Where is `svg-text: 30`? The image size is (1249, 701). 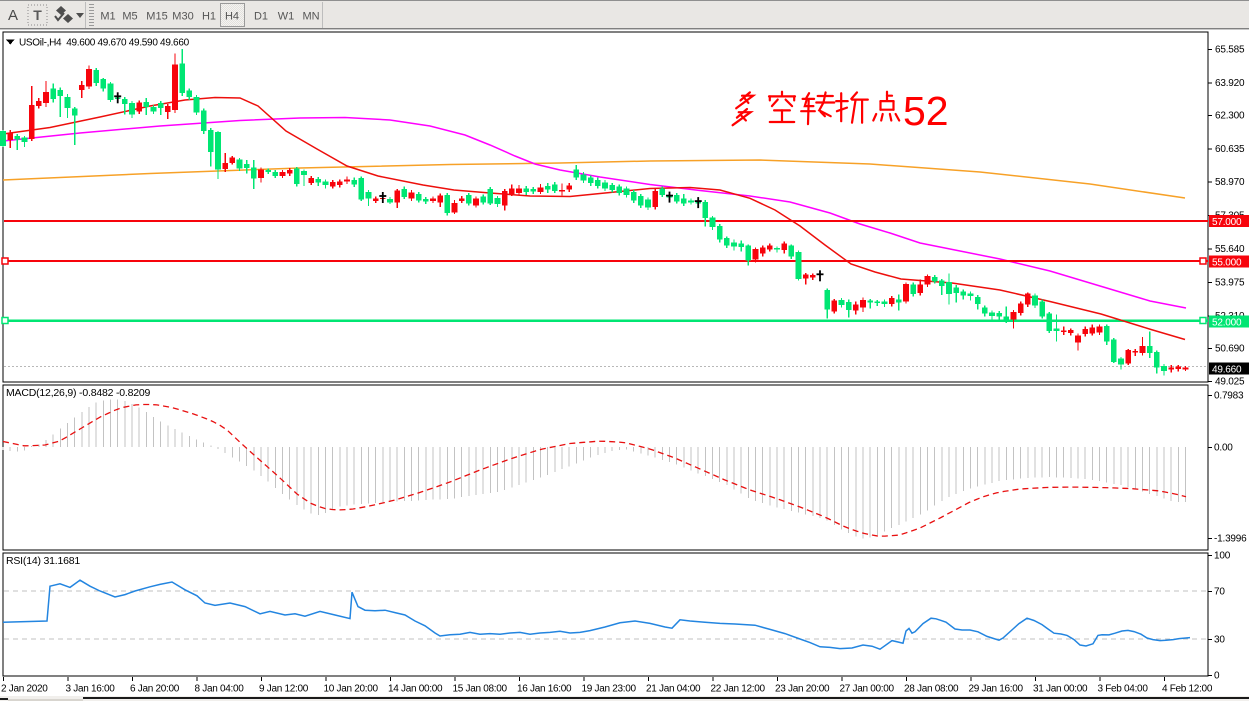 svg-text: 30 is located at coordinates (1219, 640).